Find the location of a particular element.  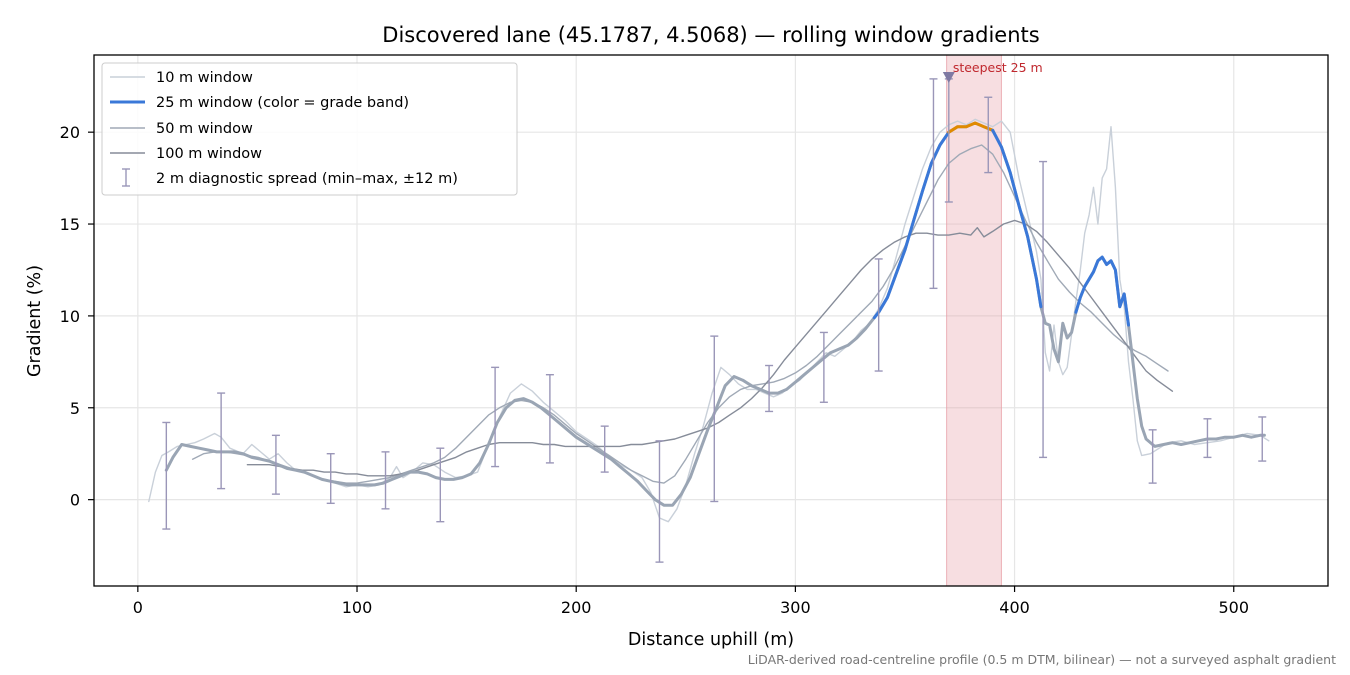

y-tick-label: 10 is located at coordinates (70, 316).